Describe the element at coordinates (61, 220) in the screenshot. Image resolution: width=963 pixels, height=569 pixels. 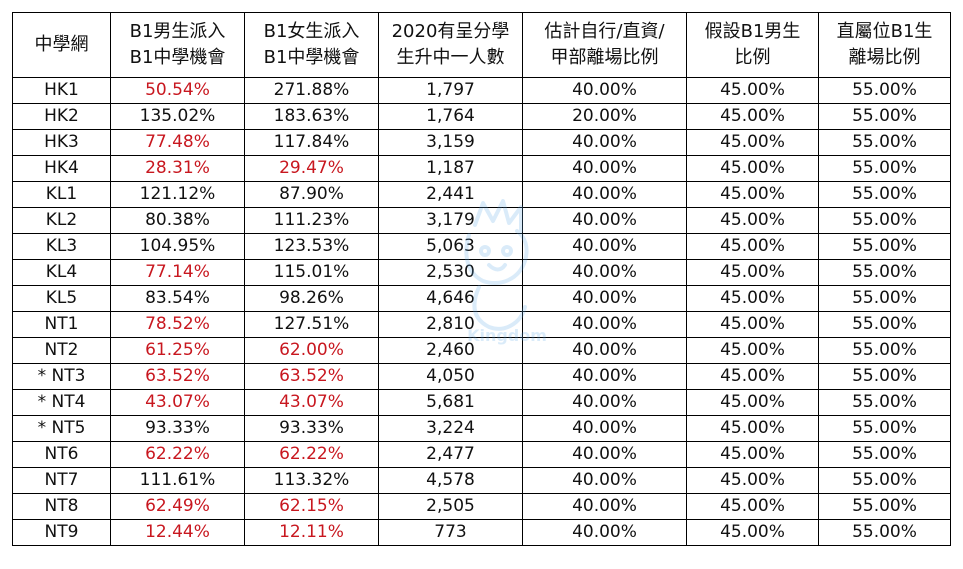
I see `cell-school-net: KL2` at that location.